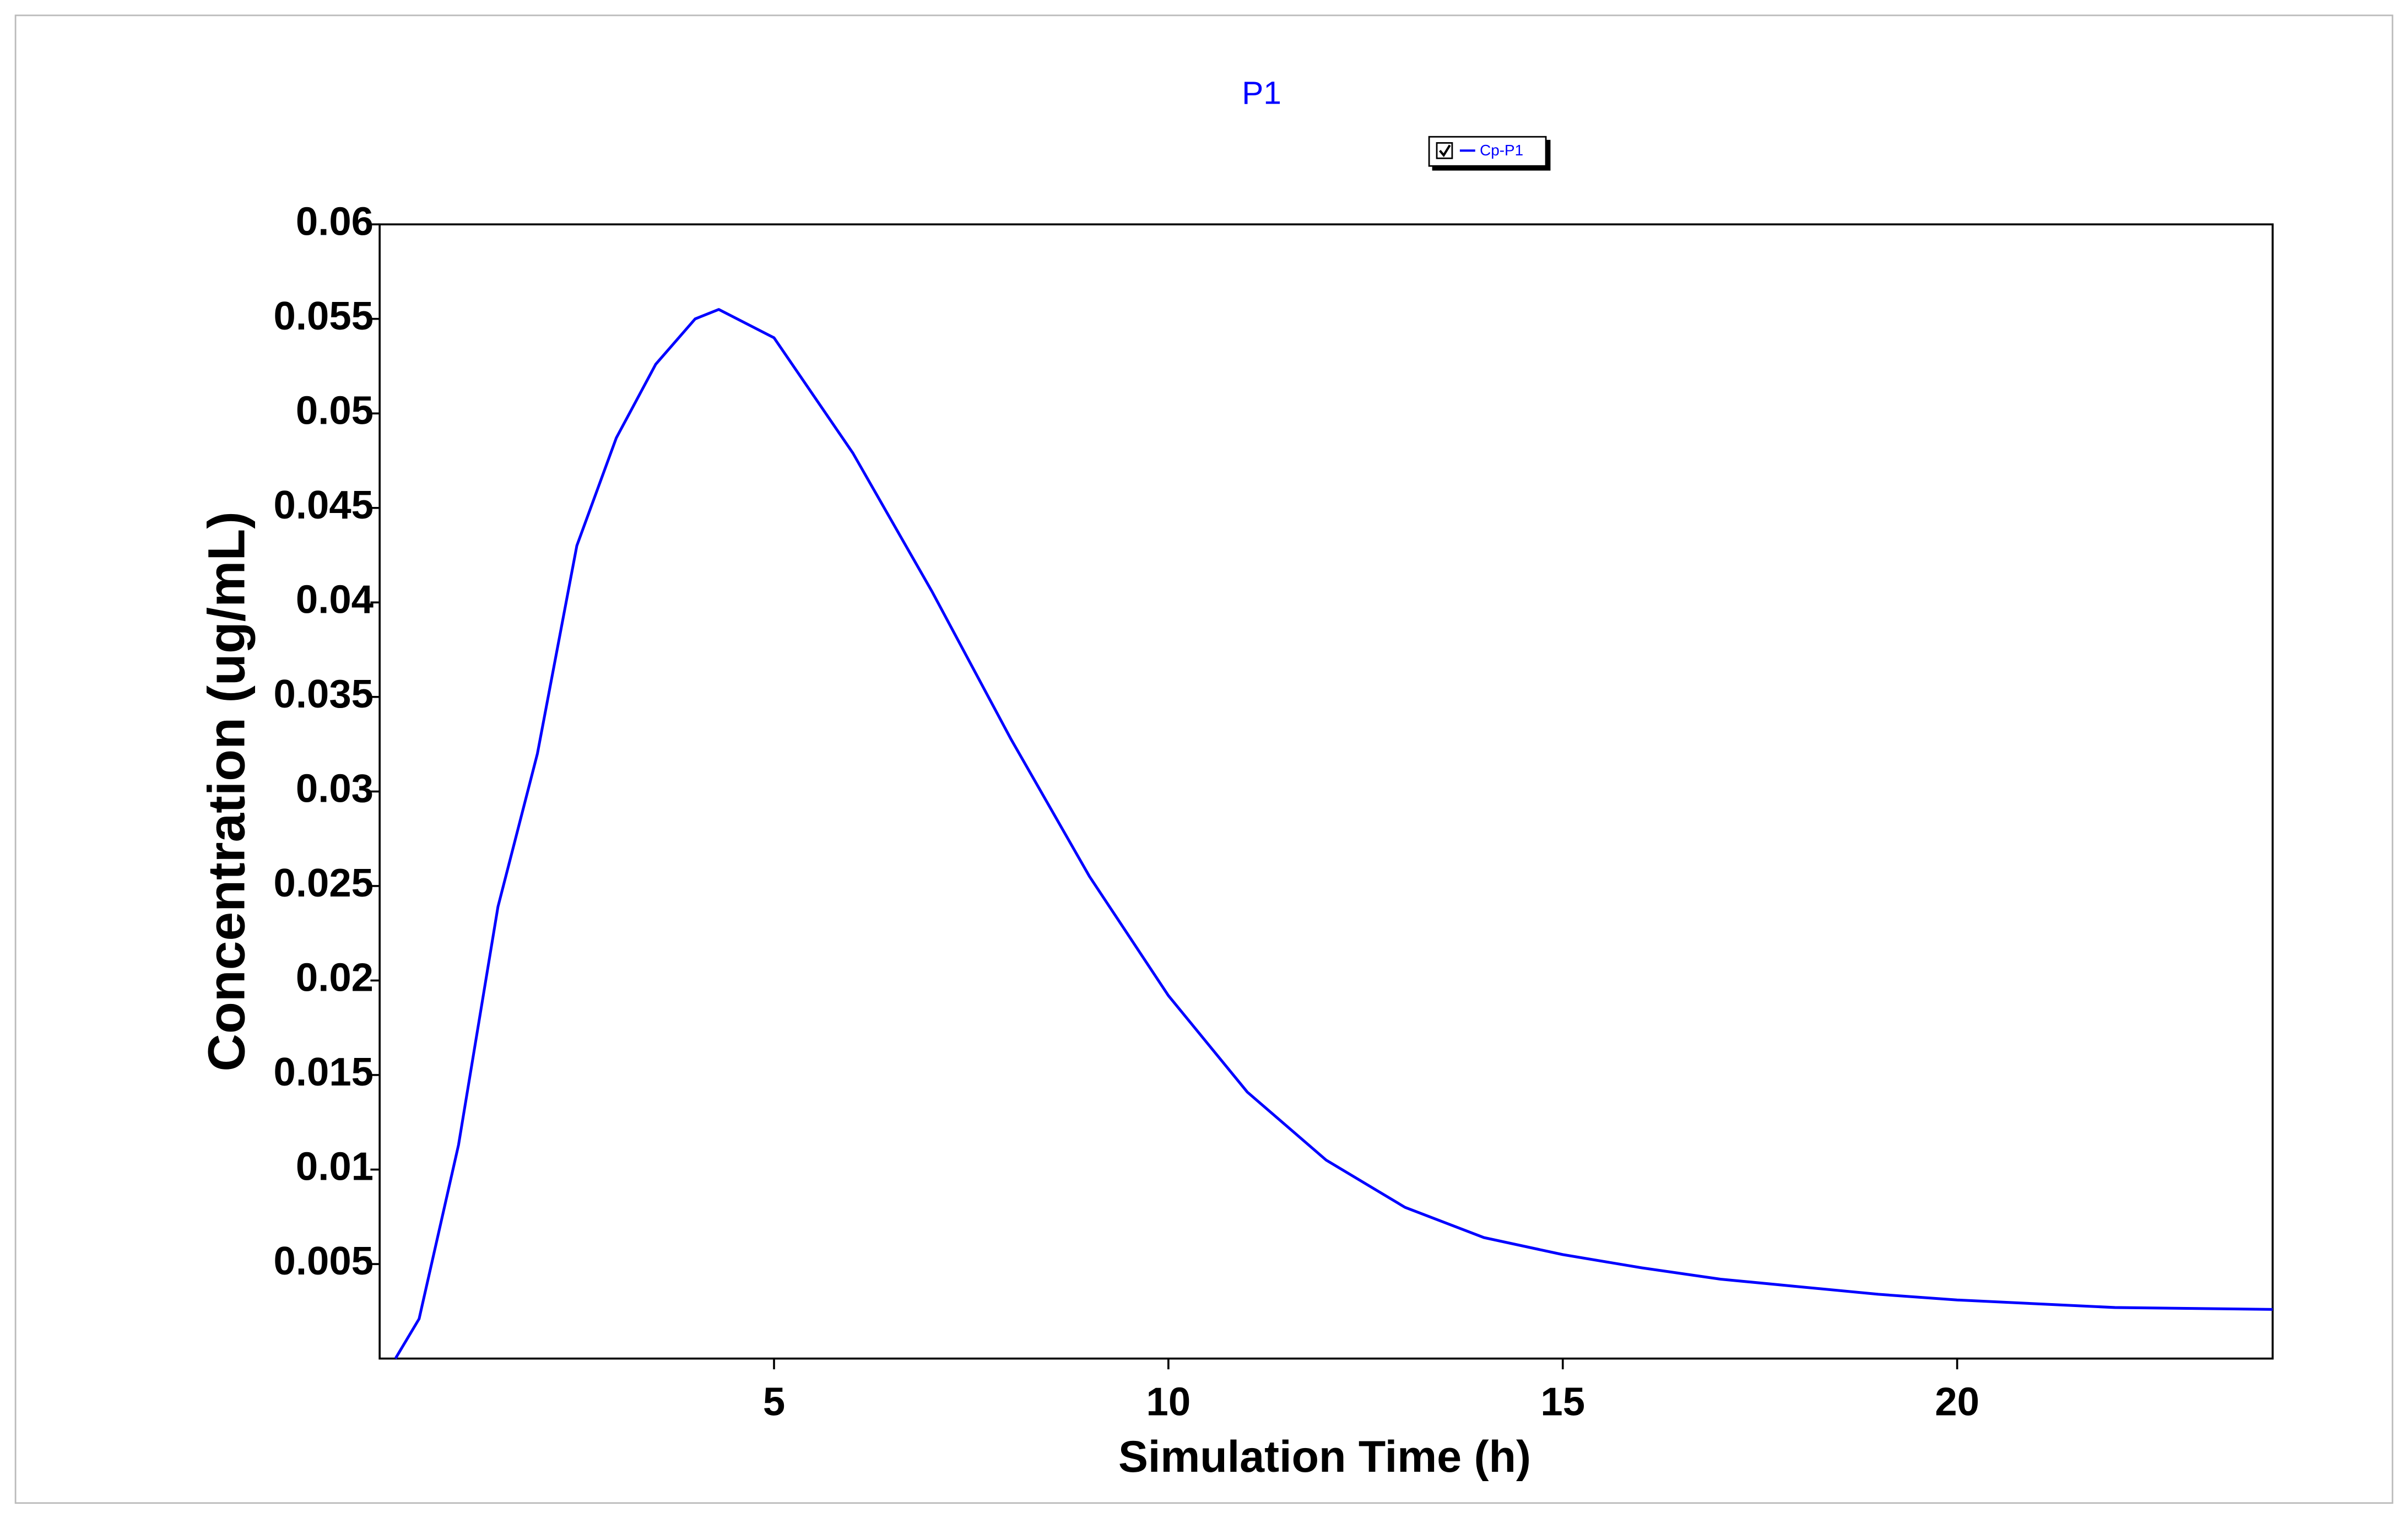 This screenshot has width=2408, height=1523. I want to click on y-tick-label: 0.02, so click(335, 977).